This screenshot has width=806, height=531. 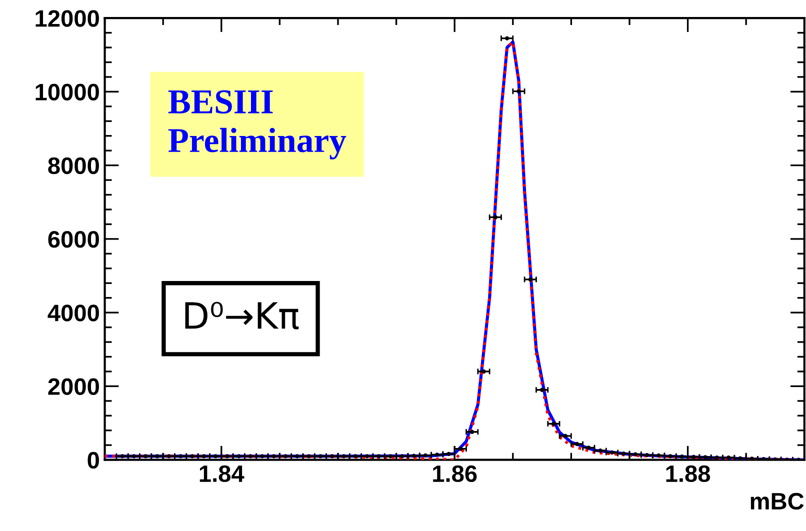 What do you see at coordinates (73, 165) in the screenshot?
I see `y-tick-label: 8000` at bounding box center [73, 165].